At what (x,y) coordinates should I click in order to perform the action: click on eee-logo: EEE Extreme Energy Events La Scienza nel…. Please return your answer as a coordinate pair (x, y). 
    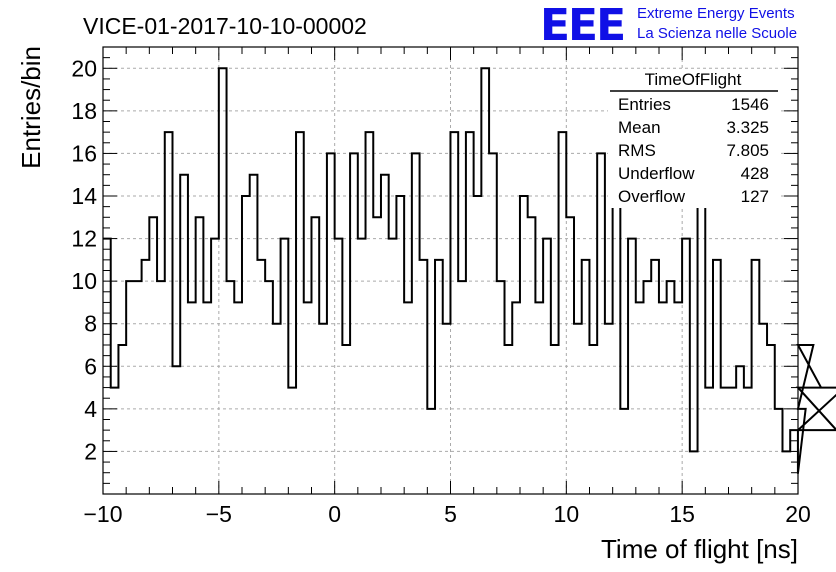
    Looking at the image, I should click on (668, 25).